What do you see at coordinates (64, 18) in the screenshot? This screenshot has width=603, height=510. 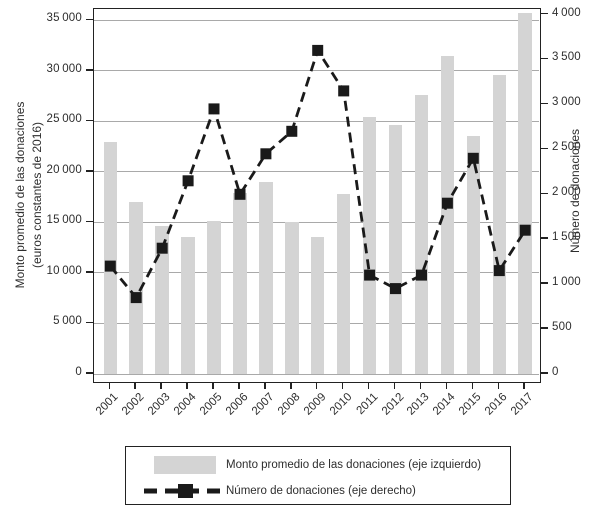 I see `left-tick-label-35000: 35 000` at bounding box center [64, 18].